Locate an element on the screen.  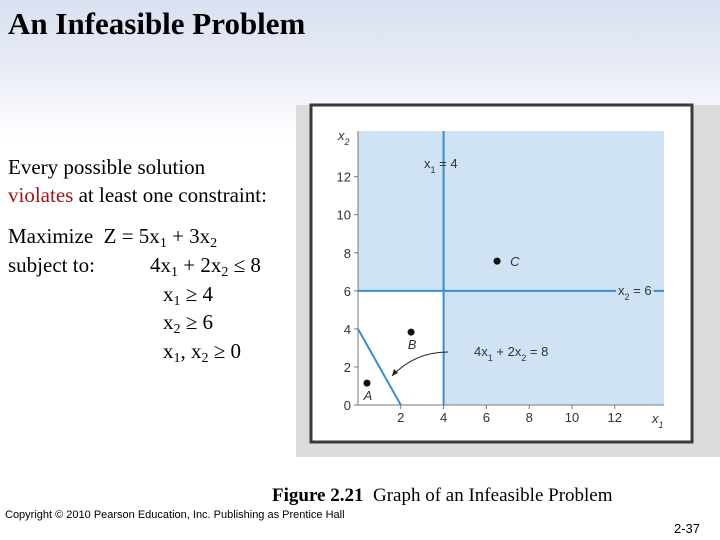
label: x2 = 6 is located at coordinates (635, 292).